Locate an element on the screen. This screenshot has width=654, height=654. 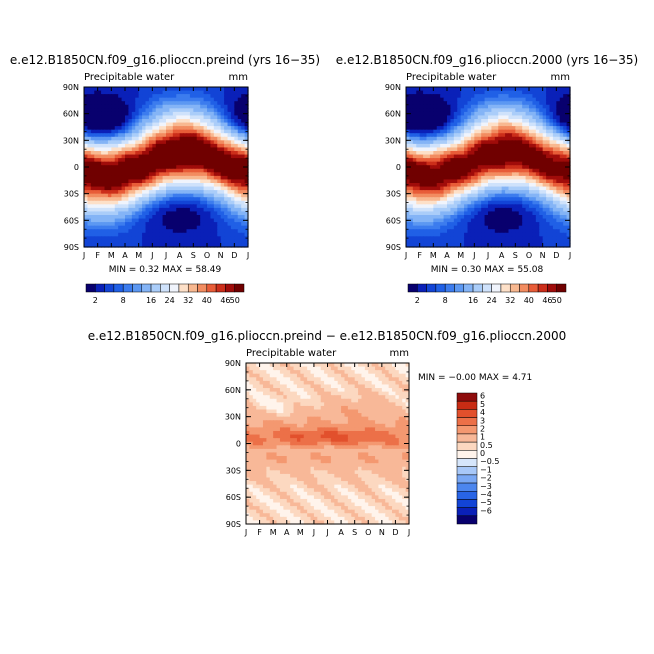
colorbar-label: 8 is located at coordinates (445, 300).